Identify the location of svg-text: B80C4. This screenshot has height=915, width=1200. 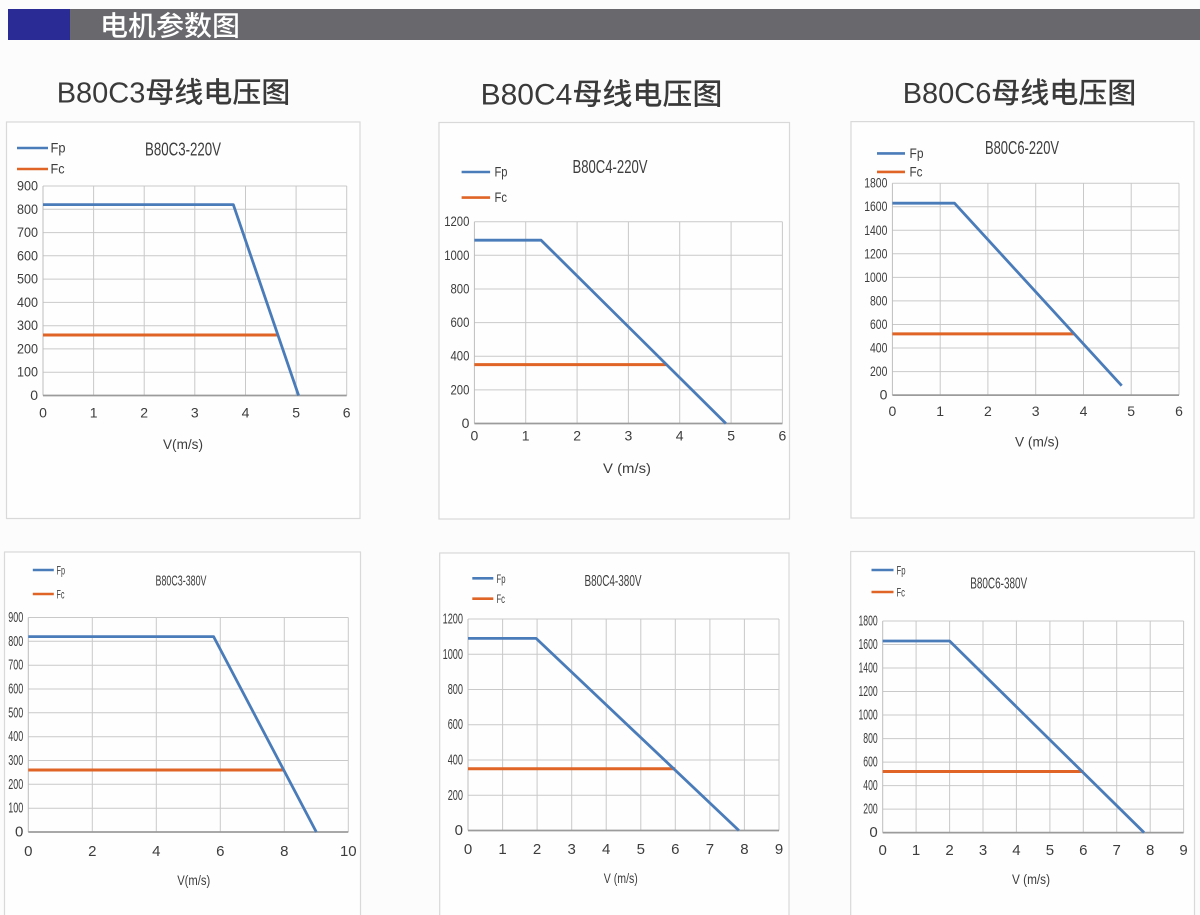
(527, 95).